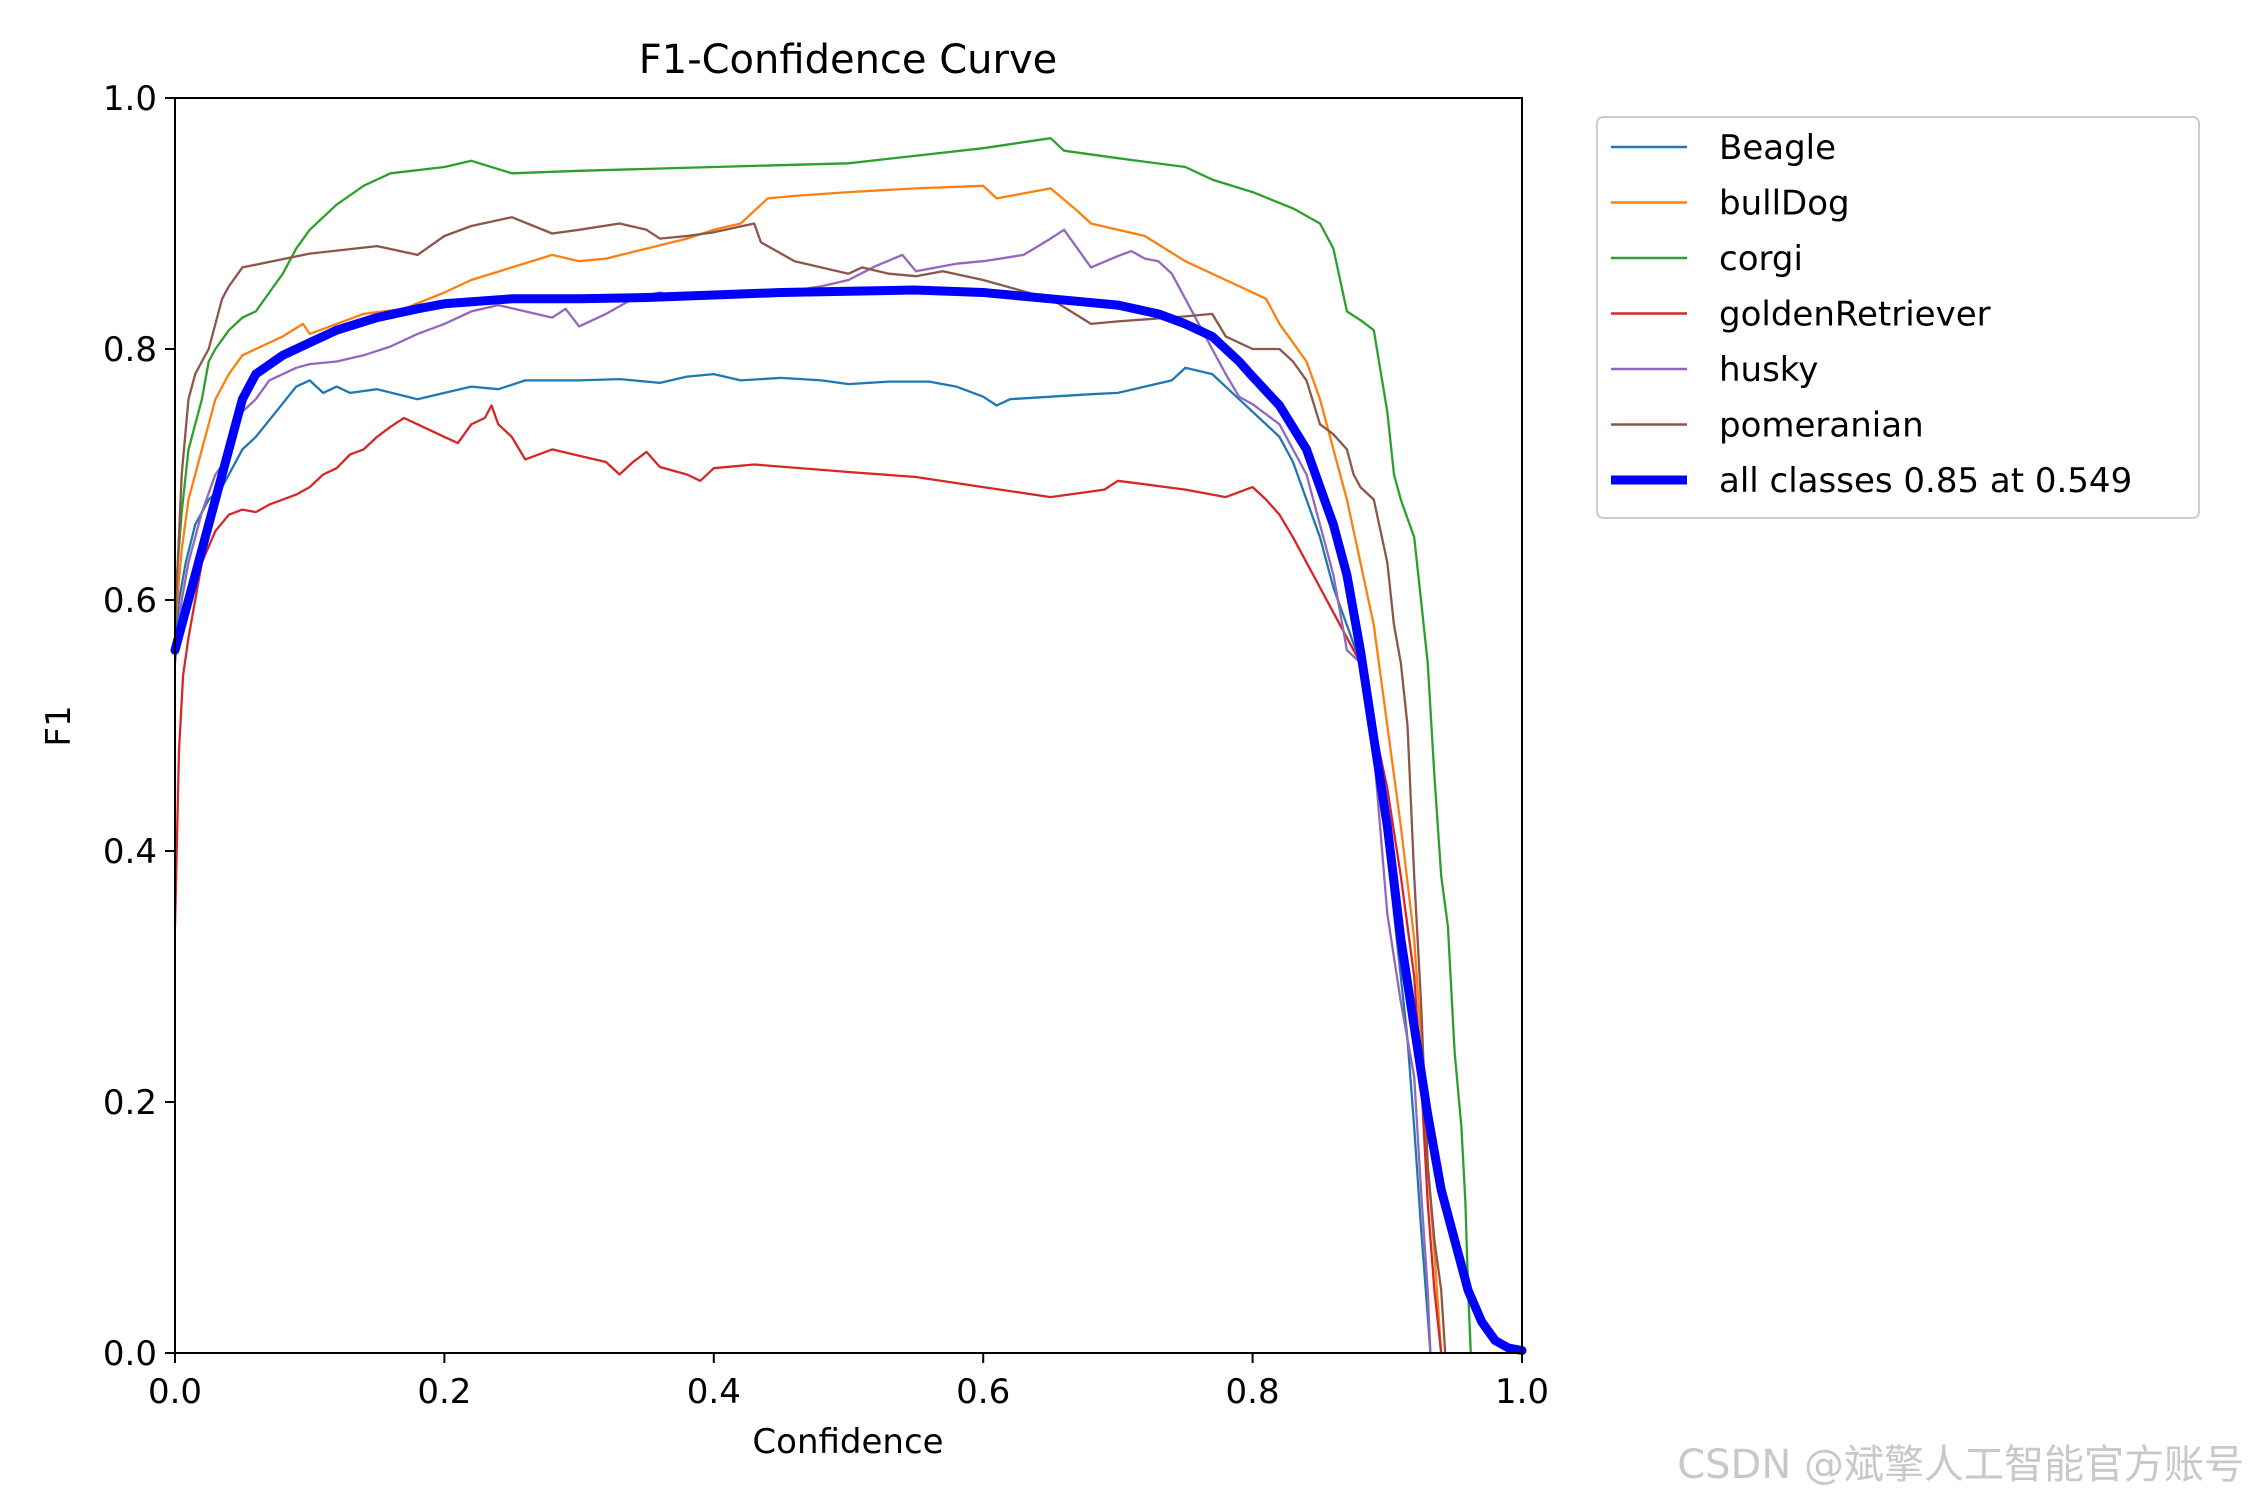  Describe the element at coordinates (130, 852) in the screenshot. I see `y-tick-label: 0.4` at that location.